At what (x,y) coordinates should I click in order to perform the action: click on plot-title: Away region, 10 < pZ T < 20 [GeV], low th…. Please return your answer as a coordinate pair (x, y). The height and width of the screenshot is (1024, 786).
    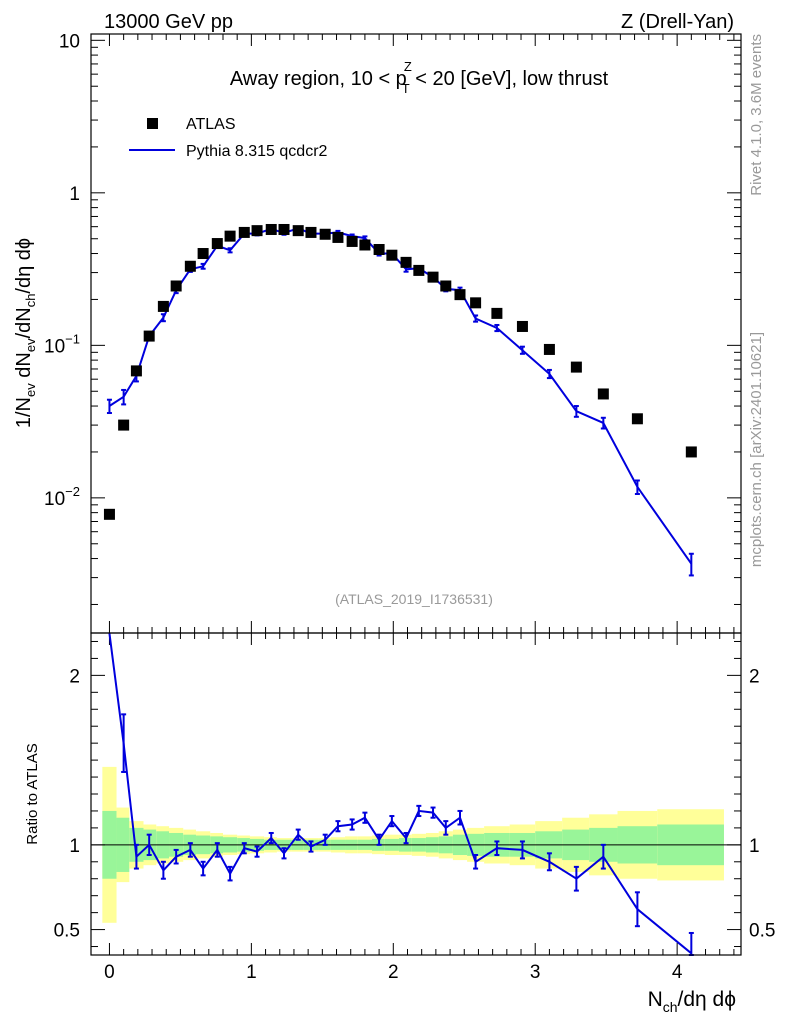
    Looking at the image, I should click on (419, 77).